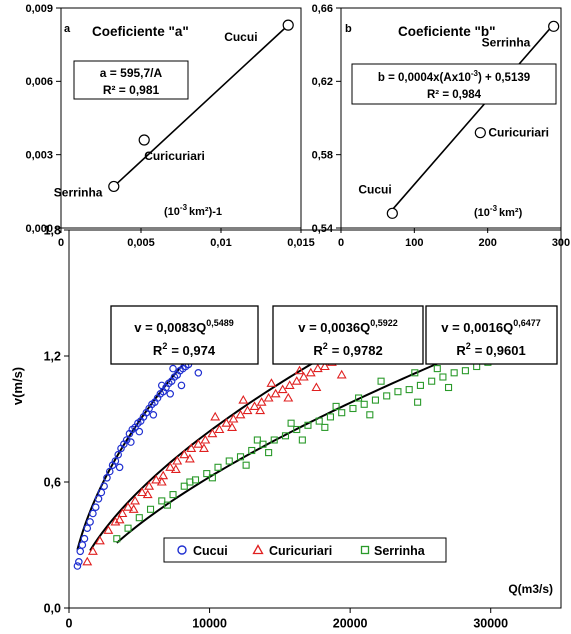 The width and height of the screenshot is (571, 634). I want to click on y-tick-label: 0,54, so click(323, 229).